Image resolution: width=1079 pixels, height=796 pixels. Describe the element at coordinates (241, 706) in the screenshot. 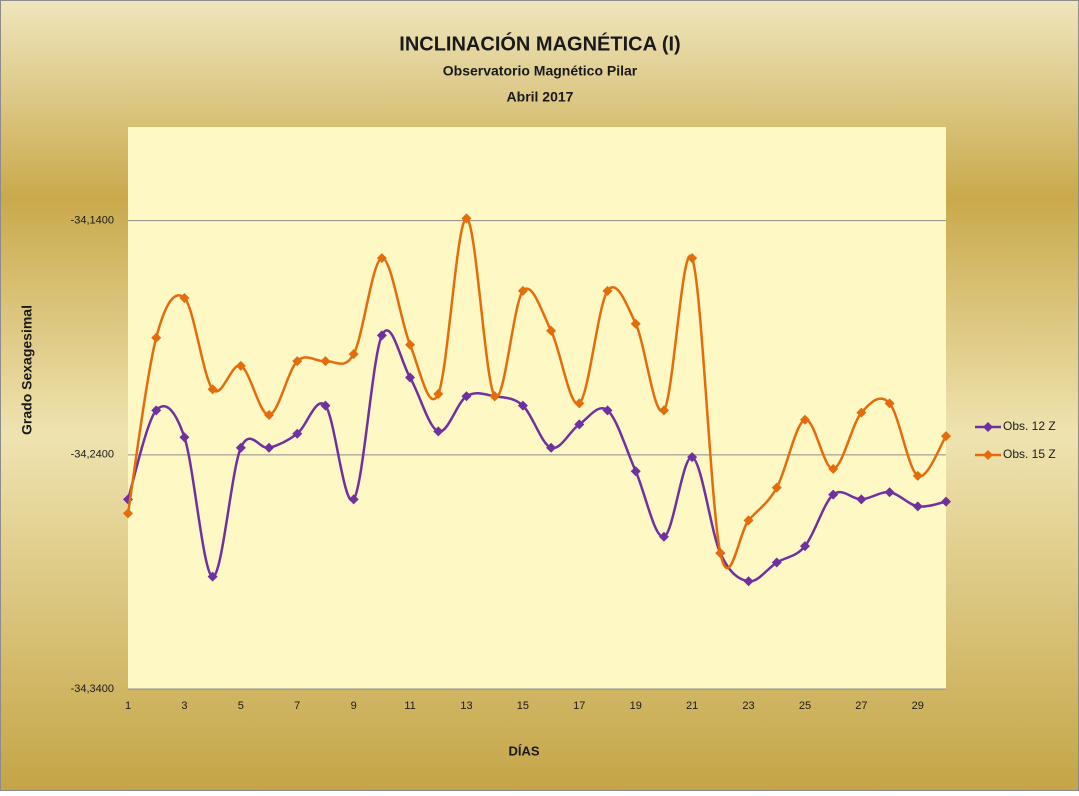

I see `x-tick-label: 5` at that location.